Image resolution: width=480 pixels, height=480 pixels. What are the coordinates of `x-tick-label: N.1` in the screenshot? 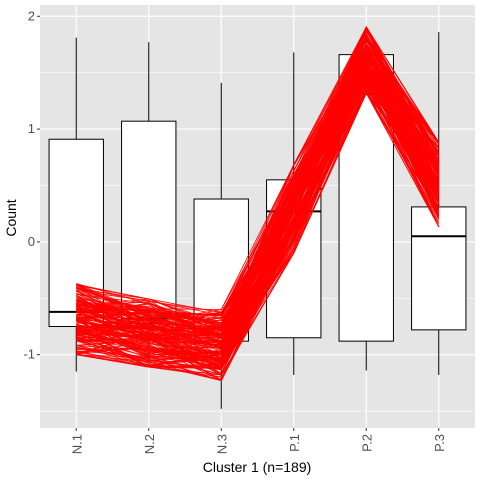 It's located at (76, 444).